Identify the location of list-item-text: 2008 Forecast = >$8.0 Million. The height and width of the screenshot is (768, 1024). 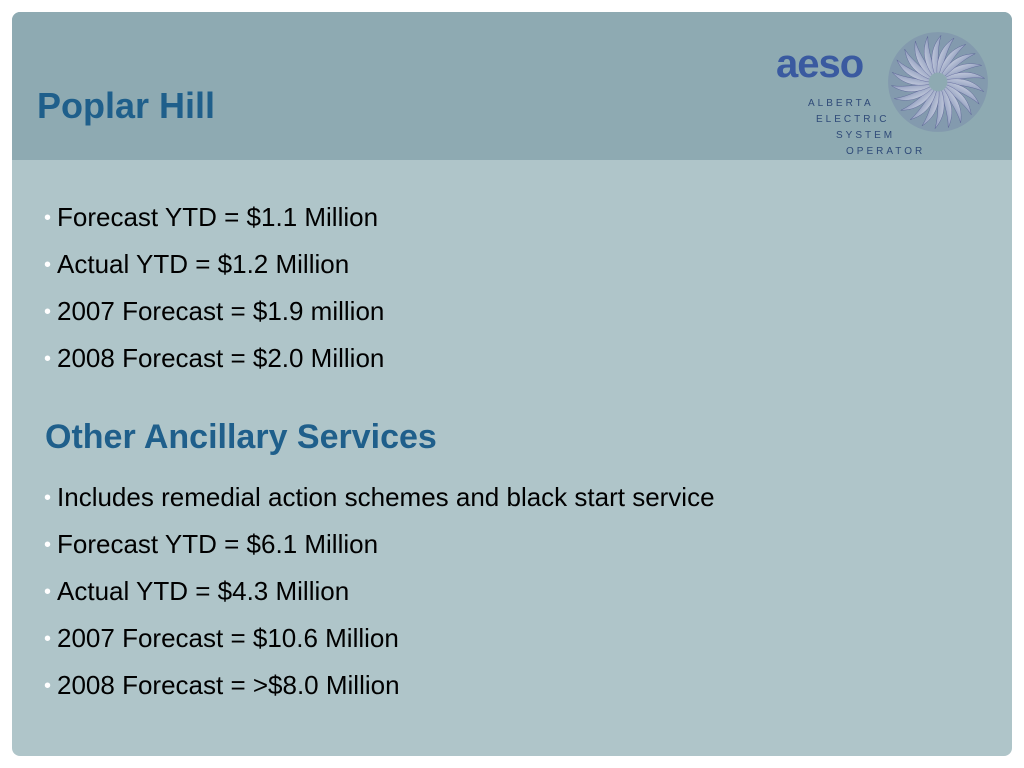
(228, 685).